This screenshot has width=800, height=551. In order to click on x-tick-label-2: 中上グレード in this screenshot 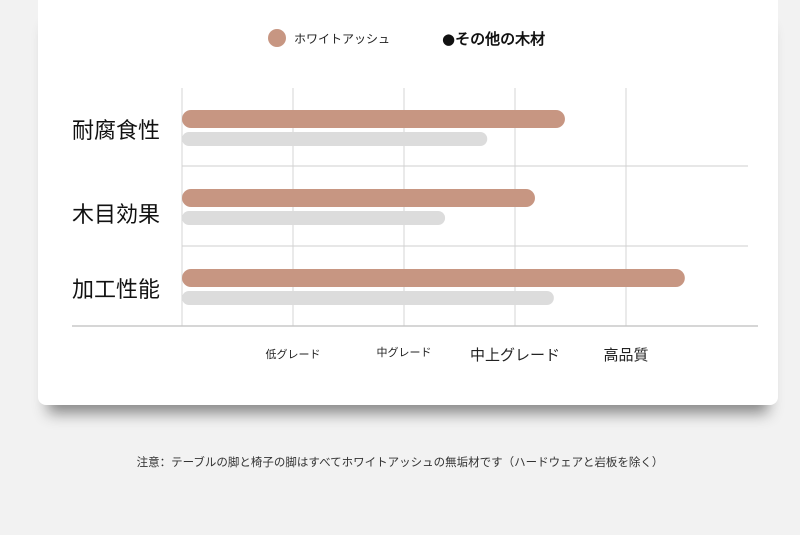, I will do `click(515, 355)`.